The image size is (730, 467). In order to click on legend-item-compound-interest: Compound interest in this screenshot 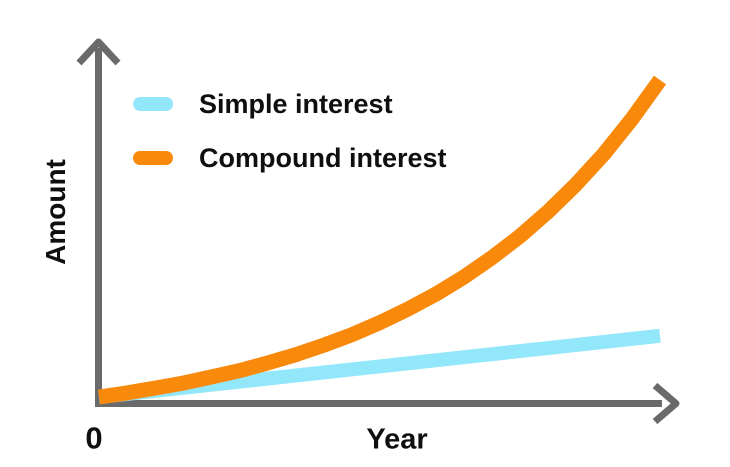, I will do `click(290, 158)`.